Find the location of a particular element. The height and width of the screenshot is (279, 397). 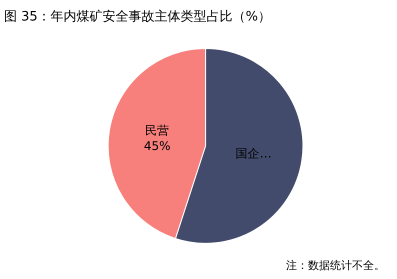

slice-label: 民营 is located at coordinates (157, 130).